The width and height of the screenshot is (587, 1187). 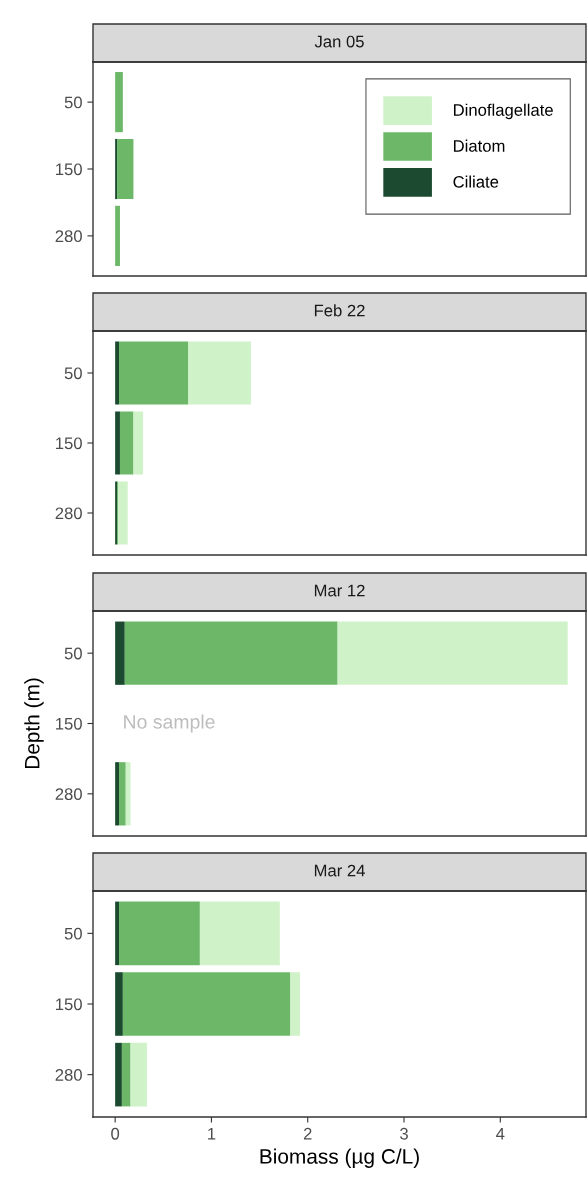 What do you see at coordinates (115, 1133) in the screenshot?
I see `x-tick-label: 0` at bounding box center [115, 1133].